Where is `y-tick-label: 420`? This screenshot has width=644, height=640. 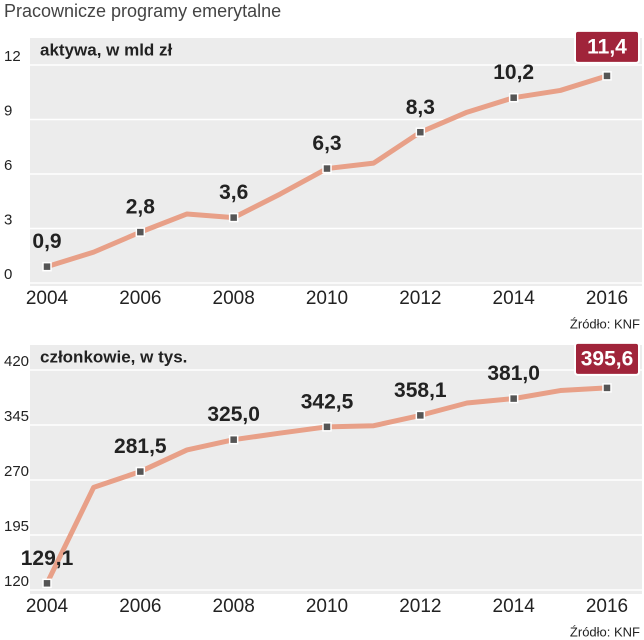 y-tick-label: 420 is located at coordinates (16, 361).